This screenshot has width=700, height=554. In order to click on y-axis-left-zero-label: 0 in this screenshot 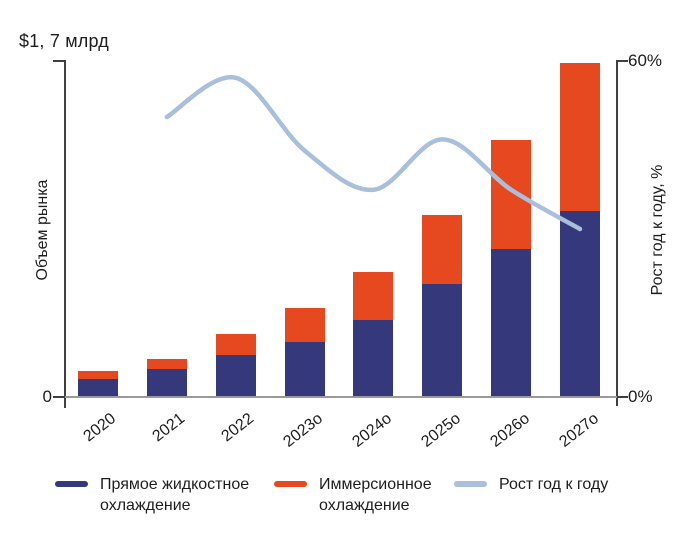, I will do `click(47, 396)`.